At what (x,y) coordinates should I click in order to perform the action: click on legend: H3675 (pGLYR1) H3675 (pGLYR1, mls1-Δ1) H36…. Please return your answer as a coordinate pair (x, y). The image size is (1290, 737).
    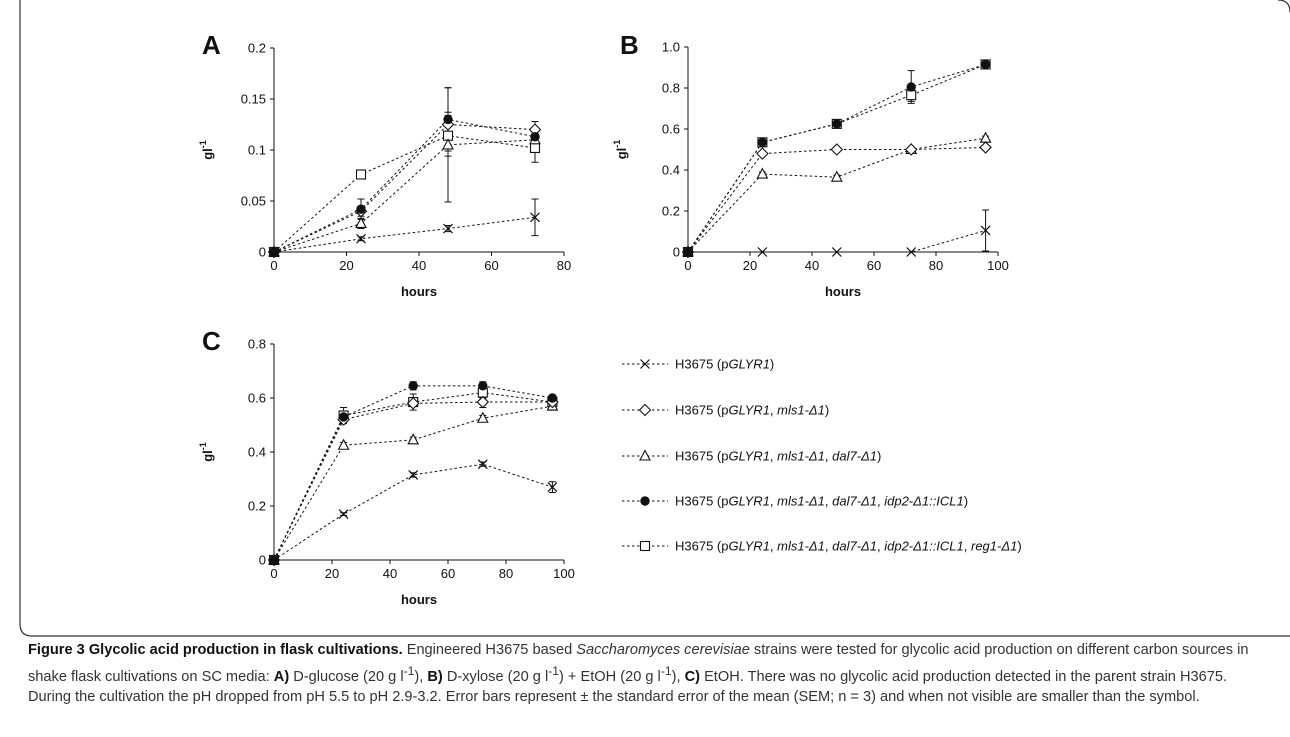
    Looking at the image, I should click on (822, 455).